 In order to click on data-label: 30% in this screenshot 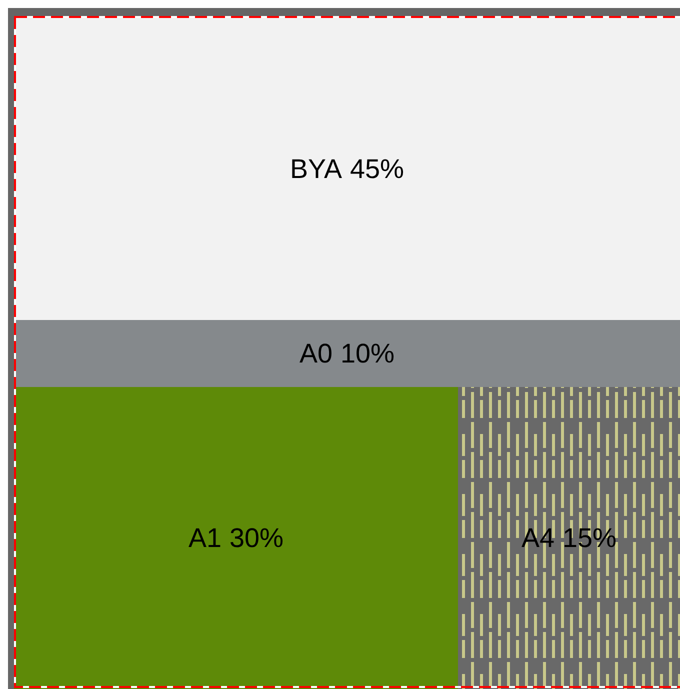, I will do `click(256, 538)`.